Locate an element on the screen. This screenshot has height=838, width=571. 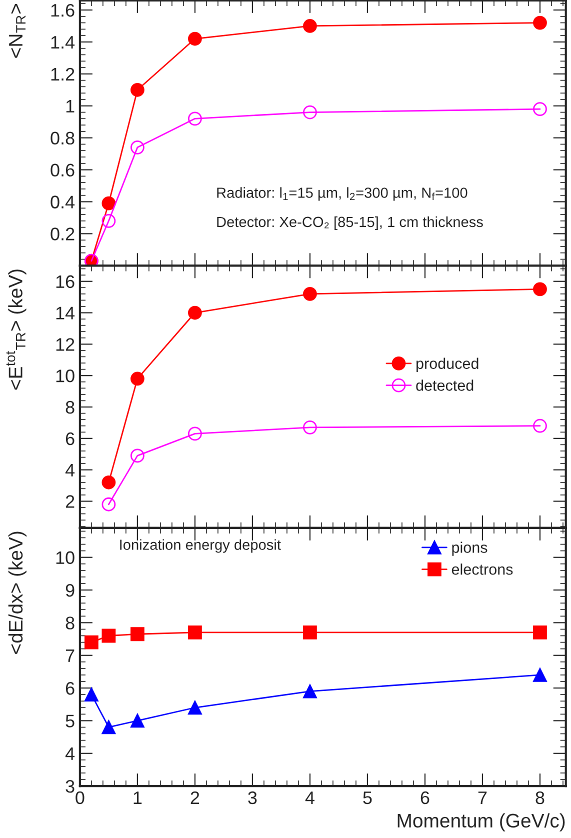
y-tick-label: 3 is located at coordinates (70, 786).